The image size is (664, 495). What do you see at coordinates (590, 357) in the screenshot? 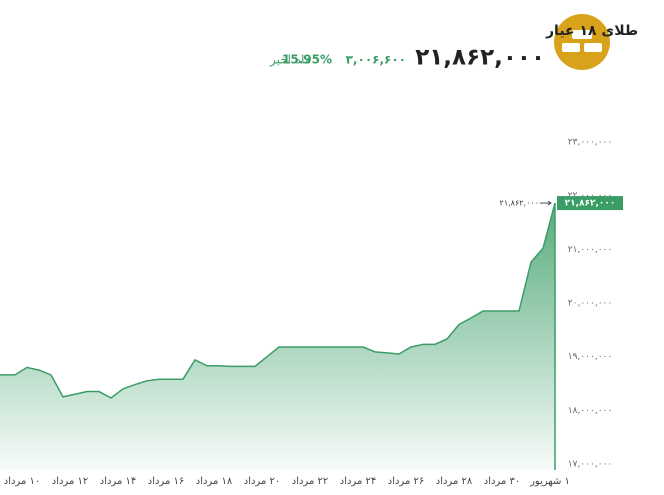
I see `y-tick-label: ۱۹,۰۰۰,۰۰۰` at bounding box center [590, 357].